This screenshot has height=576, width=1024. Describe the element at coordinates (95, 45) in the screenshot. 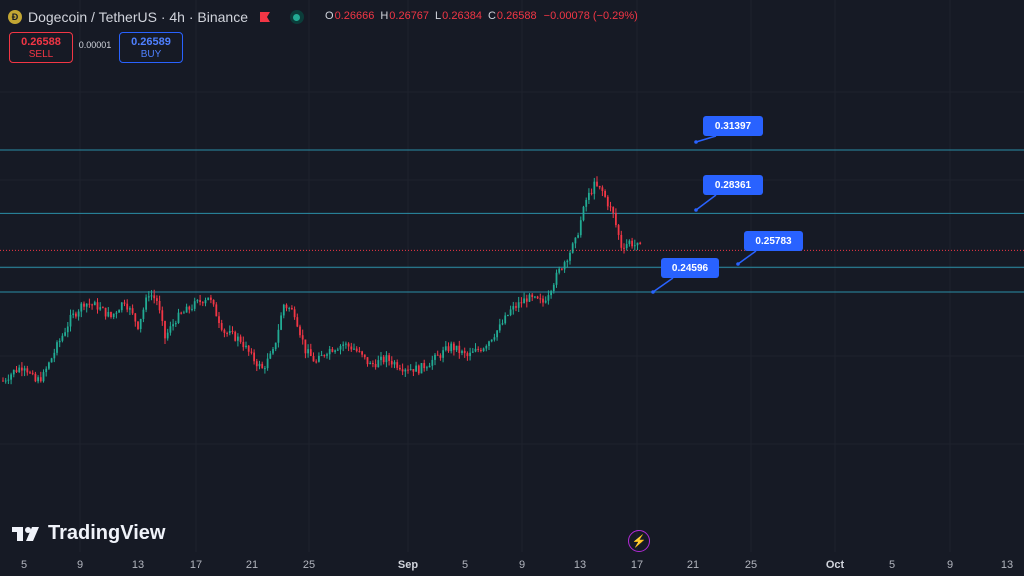

I see `spread-value: 0.00001` at that location.